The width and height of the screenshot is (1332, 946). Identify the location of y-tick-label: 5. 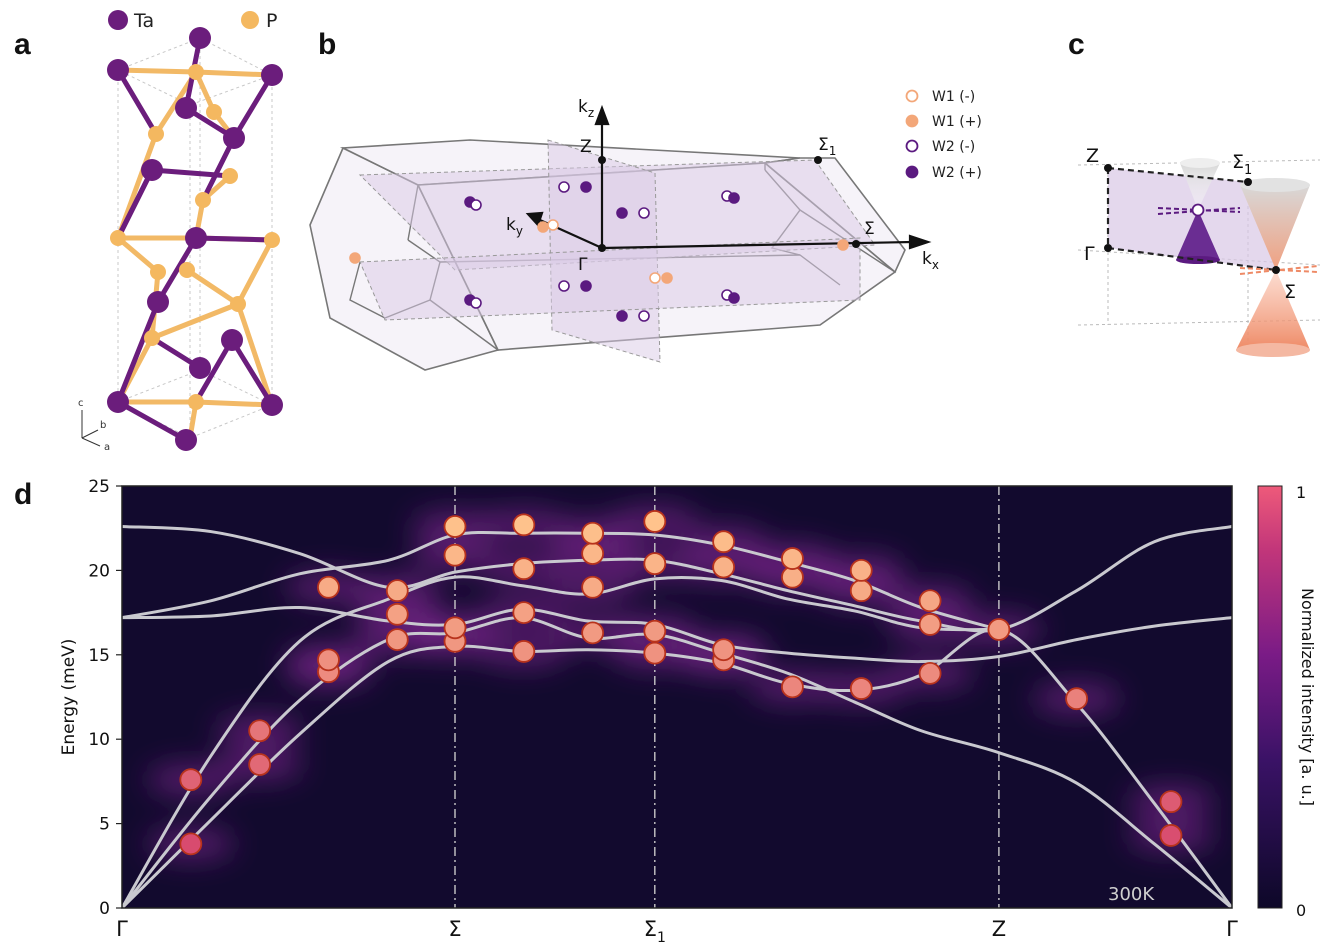
(104, 825).